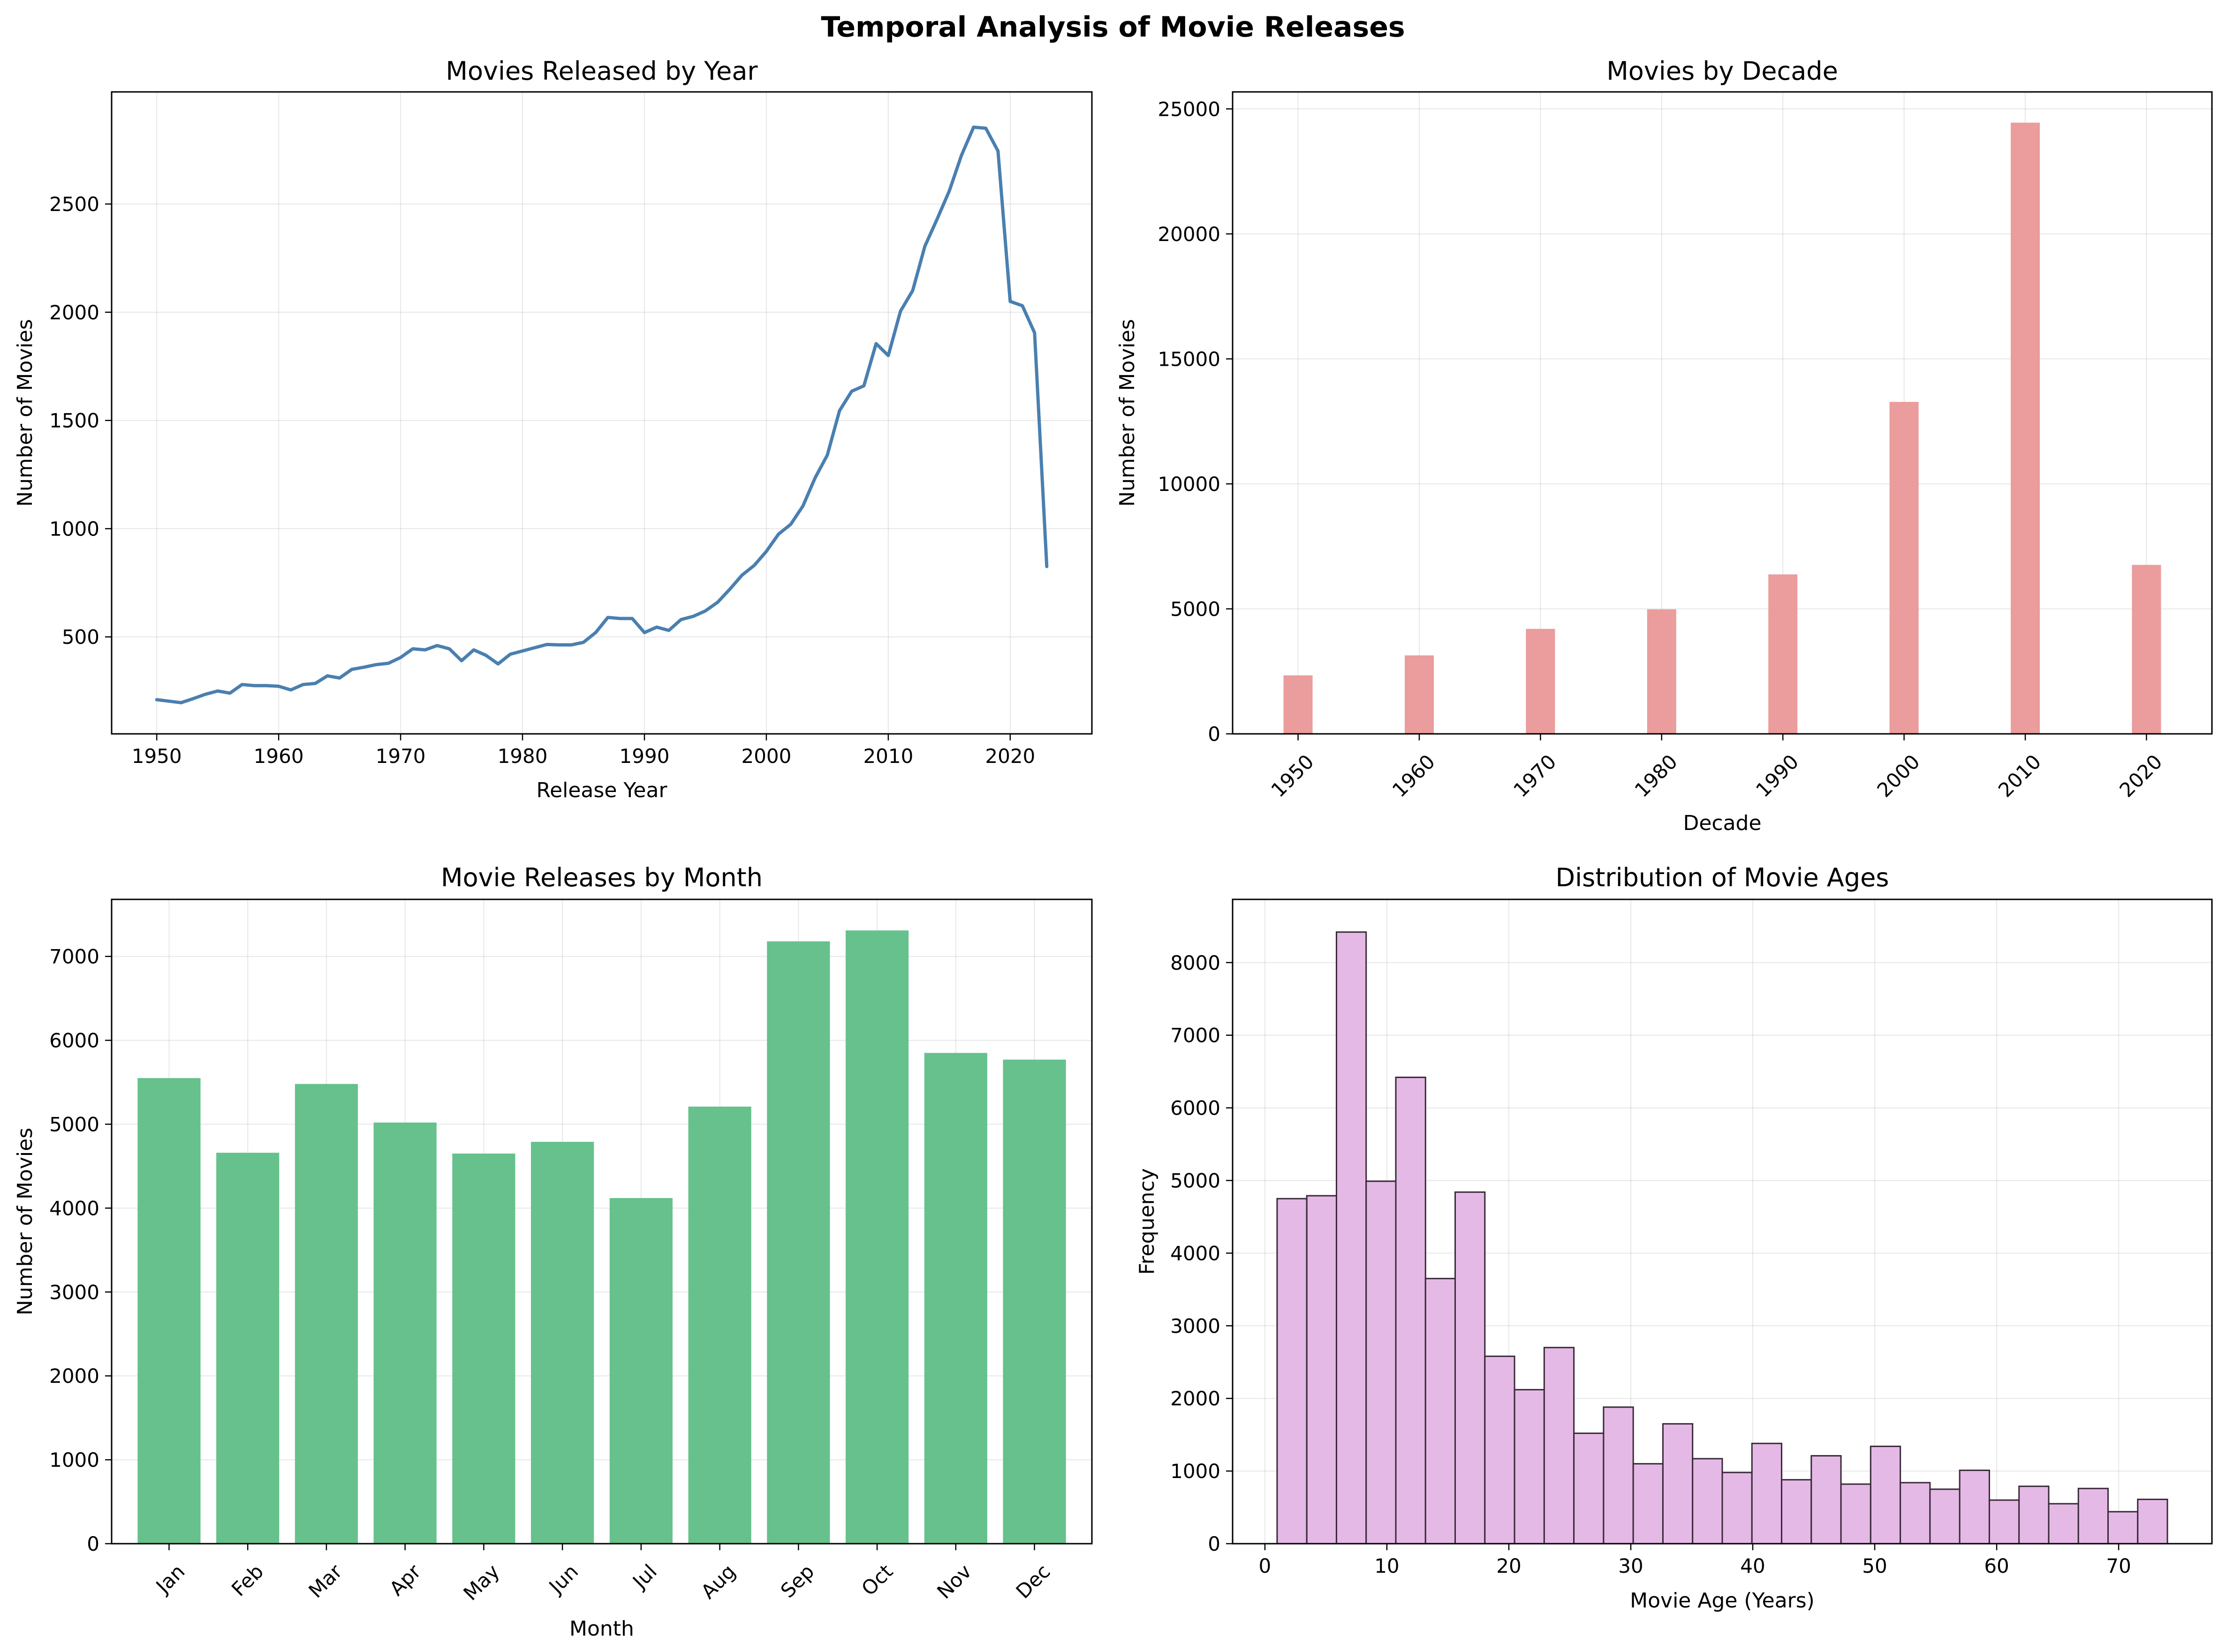 This screenshot has height=1652, width=2226. Describe the element at coordinates (81, 637) in the screenshot. I see `y-tick-label: 500` at that location.